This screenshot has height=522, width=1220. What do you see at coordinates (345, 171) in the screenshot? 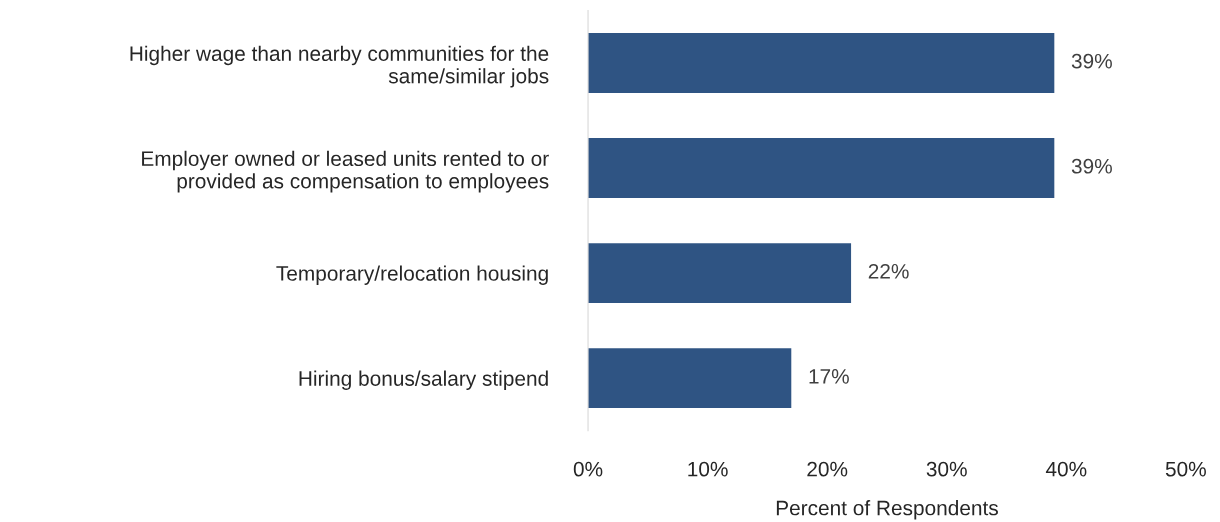
I see `y-tick-label: Employer owned or leased units rented to or provided as compensation to employees` at bounding box center [345, 171].